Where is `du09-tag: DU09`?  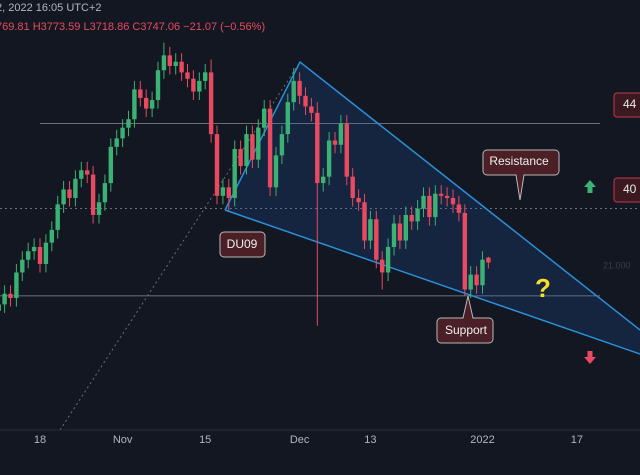 du09-tag: DU09 is located at coordinates (242, 244).